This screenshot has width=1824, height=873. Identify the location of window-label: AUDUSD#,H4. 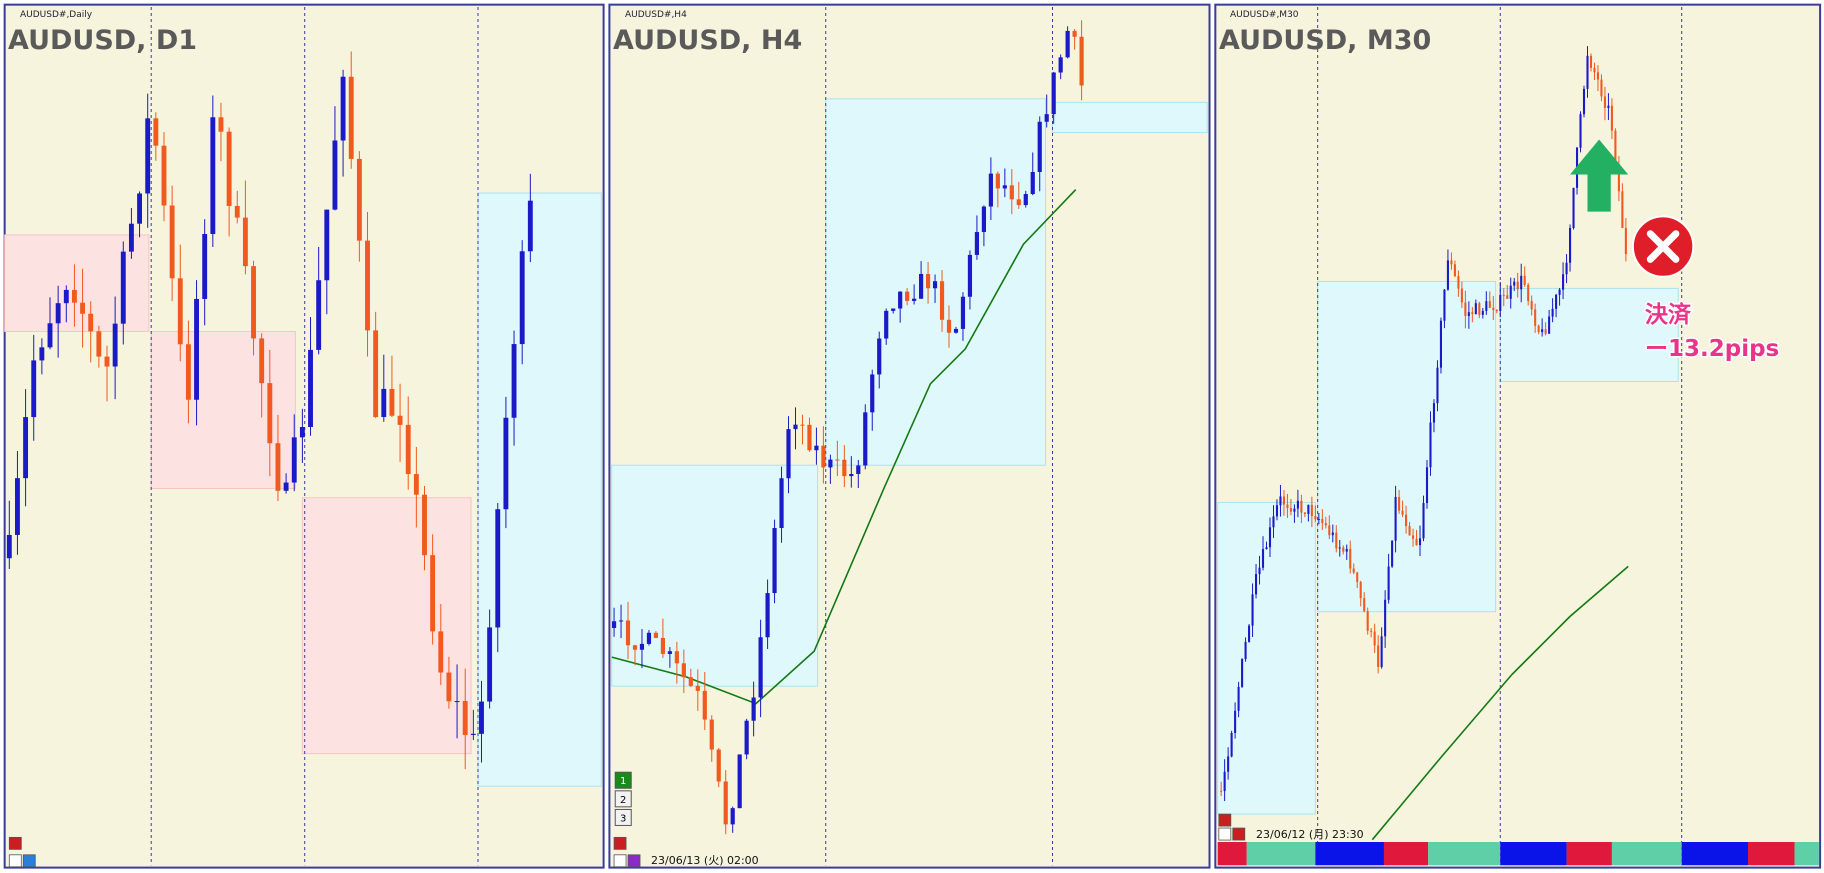
(656, 15).